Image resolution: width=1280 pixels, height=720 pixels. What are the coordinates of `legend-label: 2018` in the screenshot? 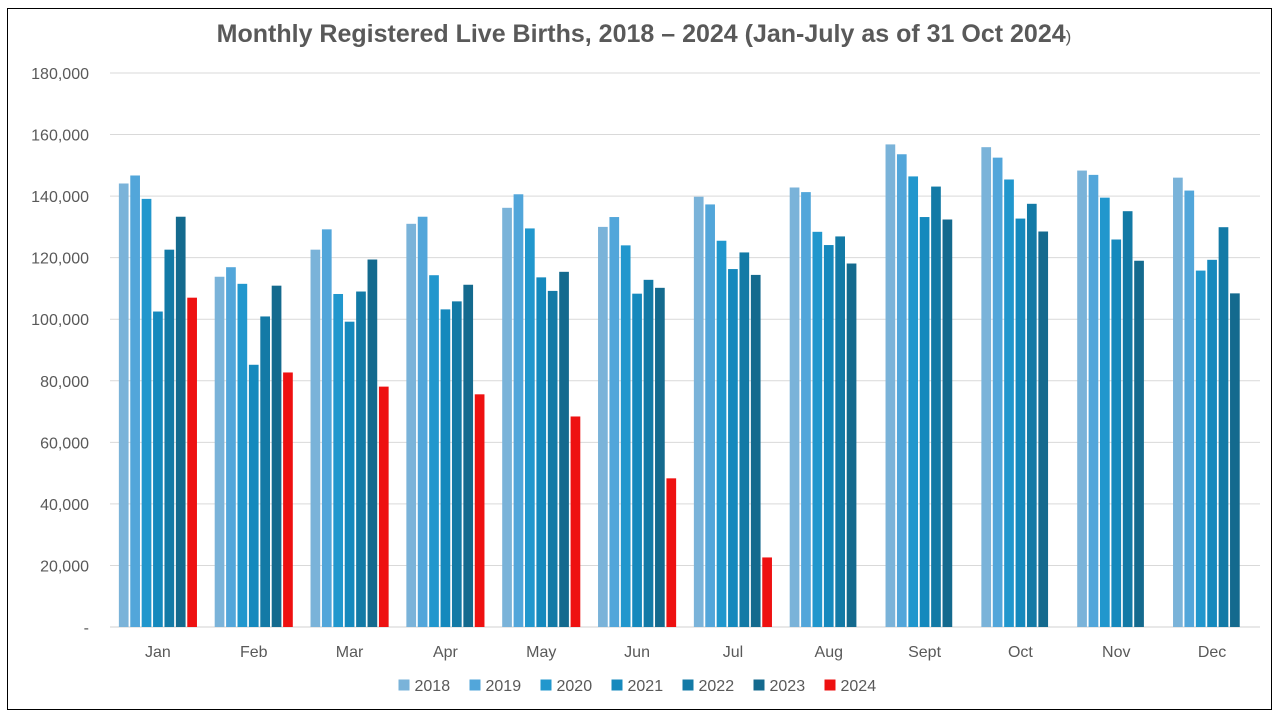 It's located at (433, 686).